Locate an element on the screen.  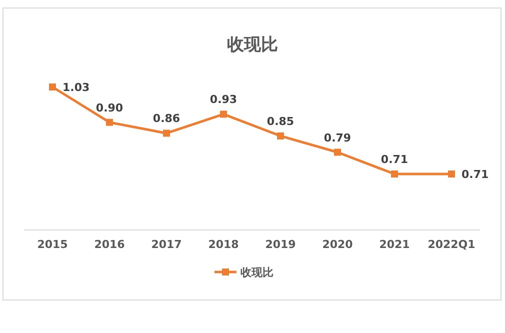
data-label: 0.79 is located at coordinates (338, 137).